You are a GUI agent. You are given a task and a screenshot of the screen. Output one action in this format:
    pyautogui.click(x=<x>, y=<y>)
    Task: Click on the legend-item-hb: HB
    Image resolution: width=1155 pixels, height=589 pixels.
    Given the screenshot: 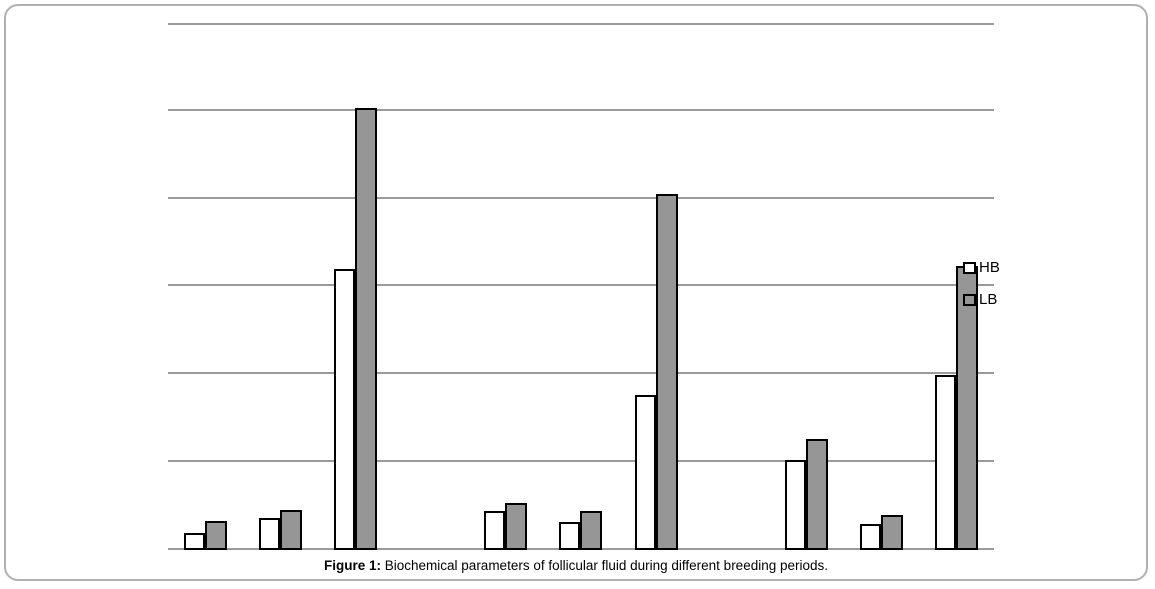 What is the action you would take?
    pyautogui.click(x=981, y=267)
    